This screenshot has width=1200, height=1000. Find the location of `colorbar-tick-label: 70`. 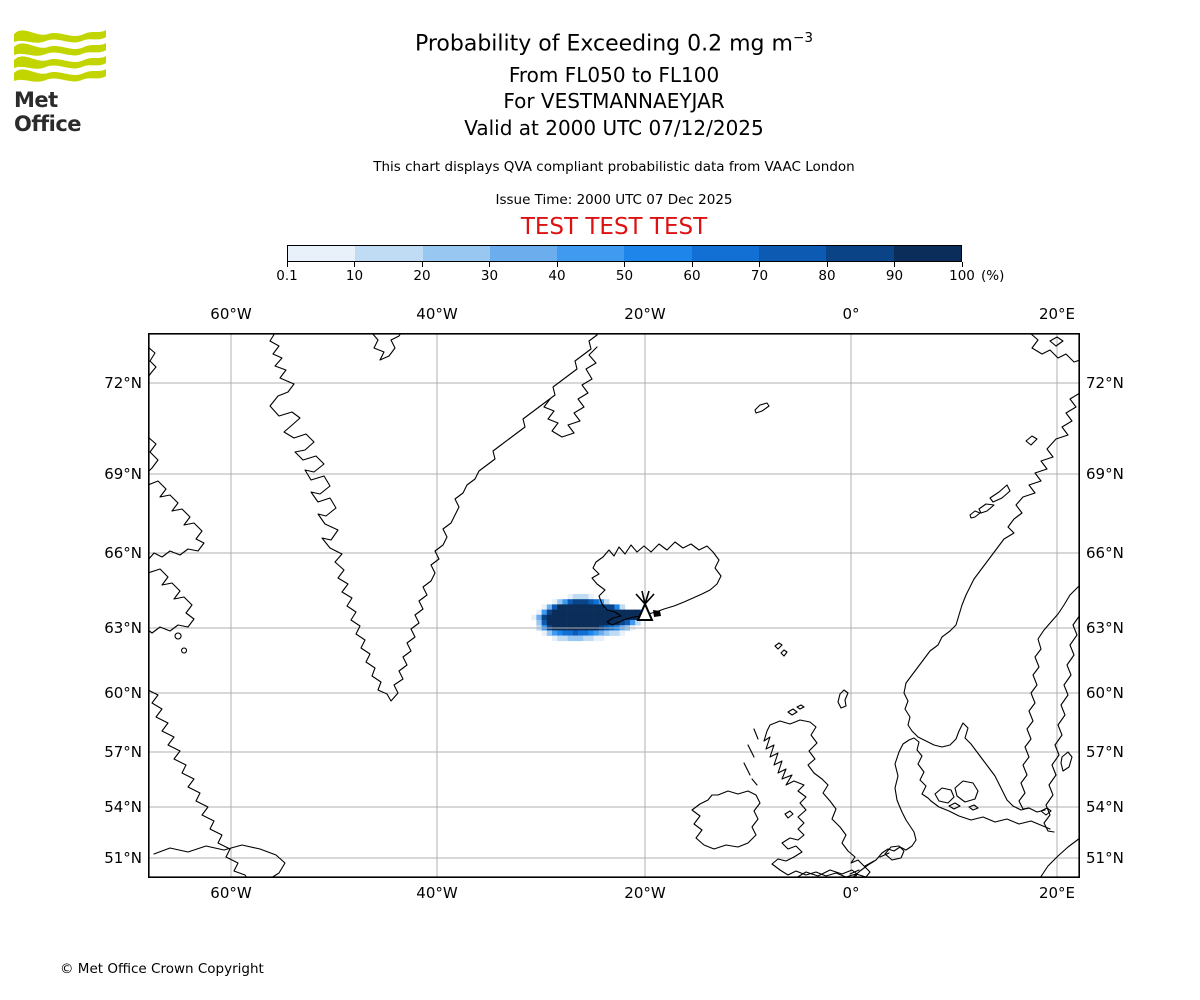

colorbar-tick-label: 70 is located at coordinates (759, 276).